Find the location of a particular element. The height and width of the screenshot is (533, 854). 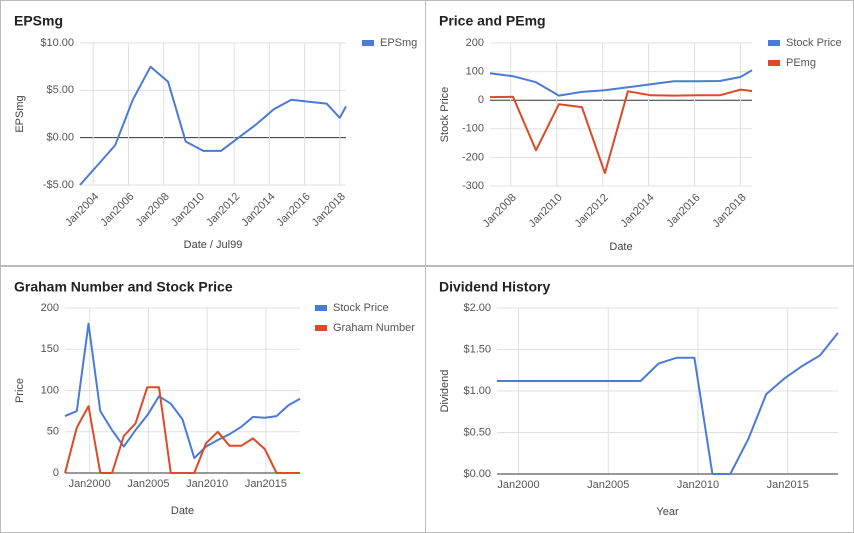

y-tick-label: $5.00 is located at coordinates (60, 90).